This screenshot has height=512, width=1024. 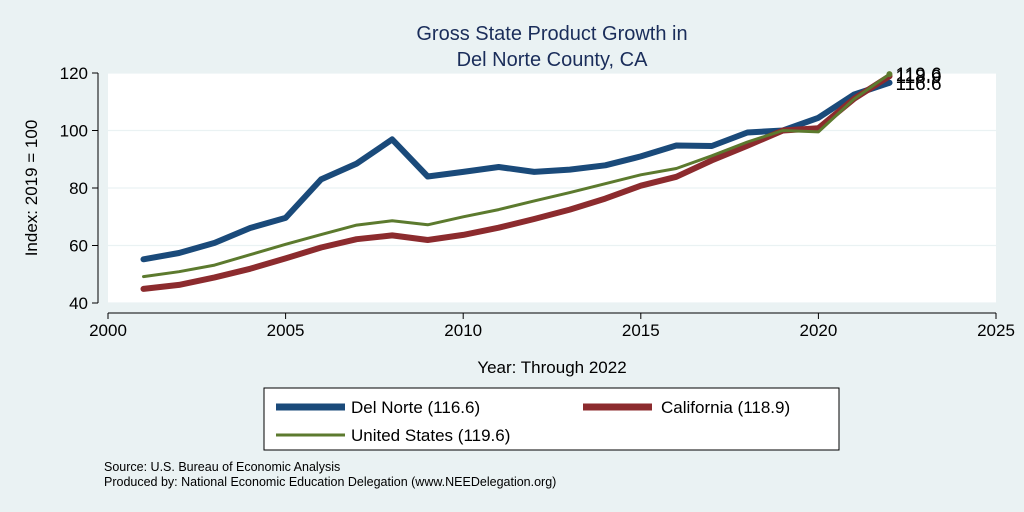 I want to click on x-tick-label: 2015, so click(x=641, y=330).